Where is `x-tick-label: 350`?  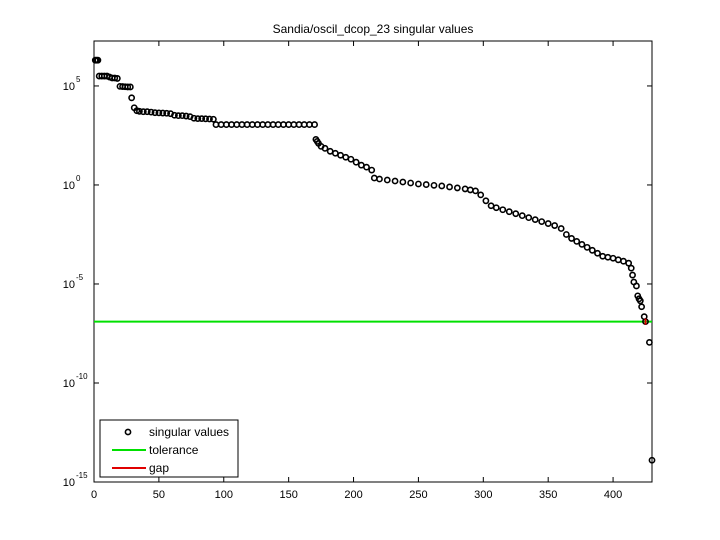
x-tick-label: 350 is located at coordinates (548, 495).